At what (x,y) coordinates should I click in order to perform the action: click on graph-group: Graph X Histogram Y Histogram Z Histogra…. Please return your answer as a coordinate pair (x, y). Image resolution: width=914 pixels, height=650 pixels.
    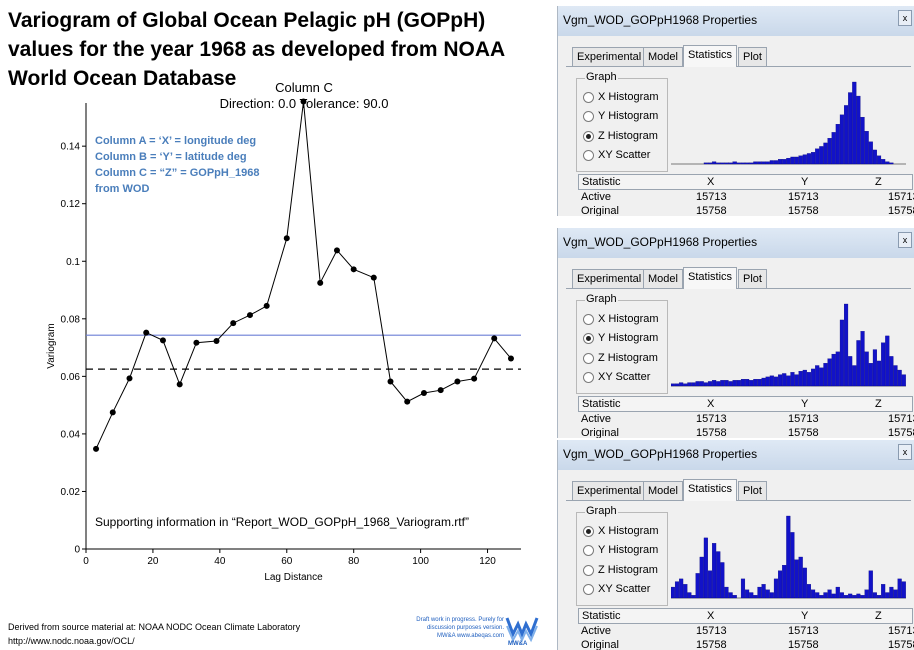
    Looking at the image, I should click on (622, 343).